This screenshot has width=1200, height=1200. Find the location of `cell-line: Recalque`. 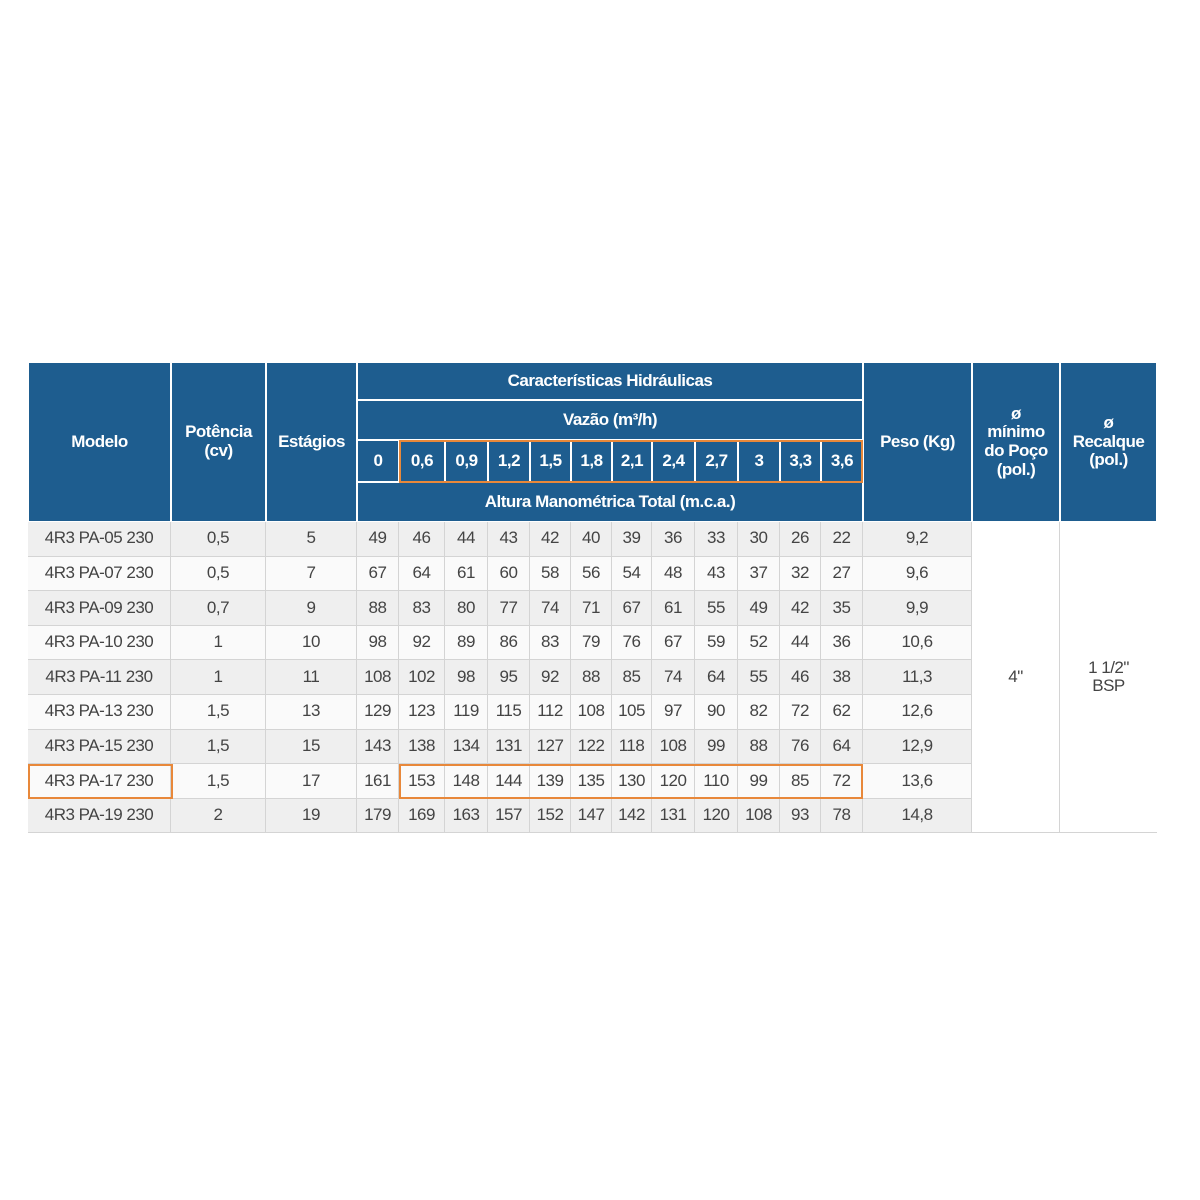

cell-line: Recalque is located at coordinates (1108, 441).